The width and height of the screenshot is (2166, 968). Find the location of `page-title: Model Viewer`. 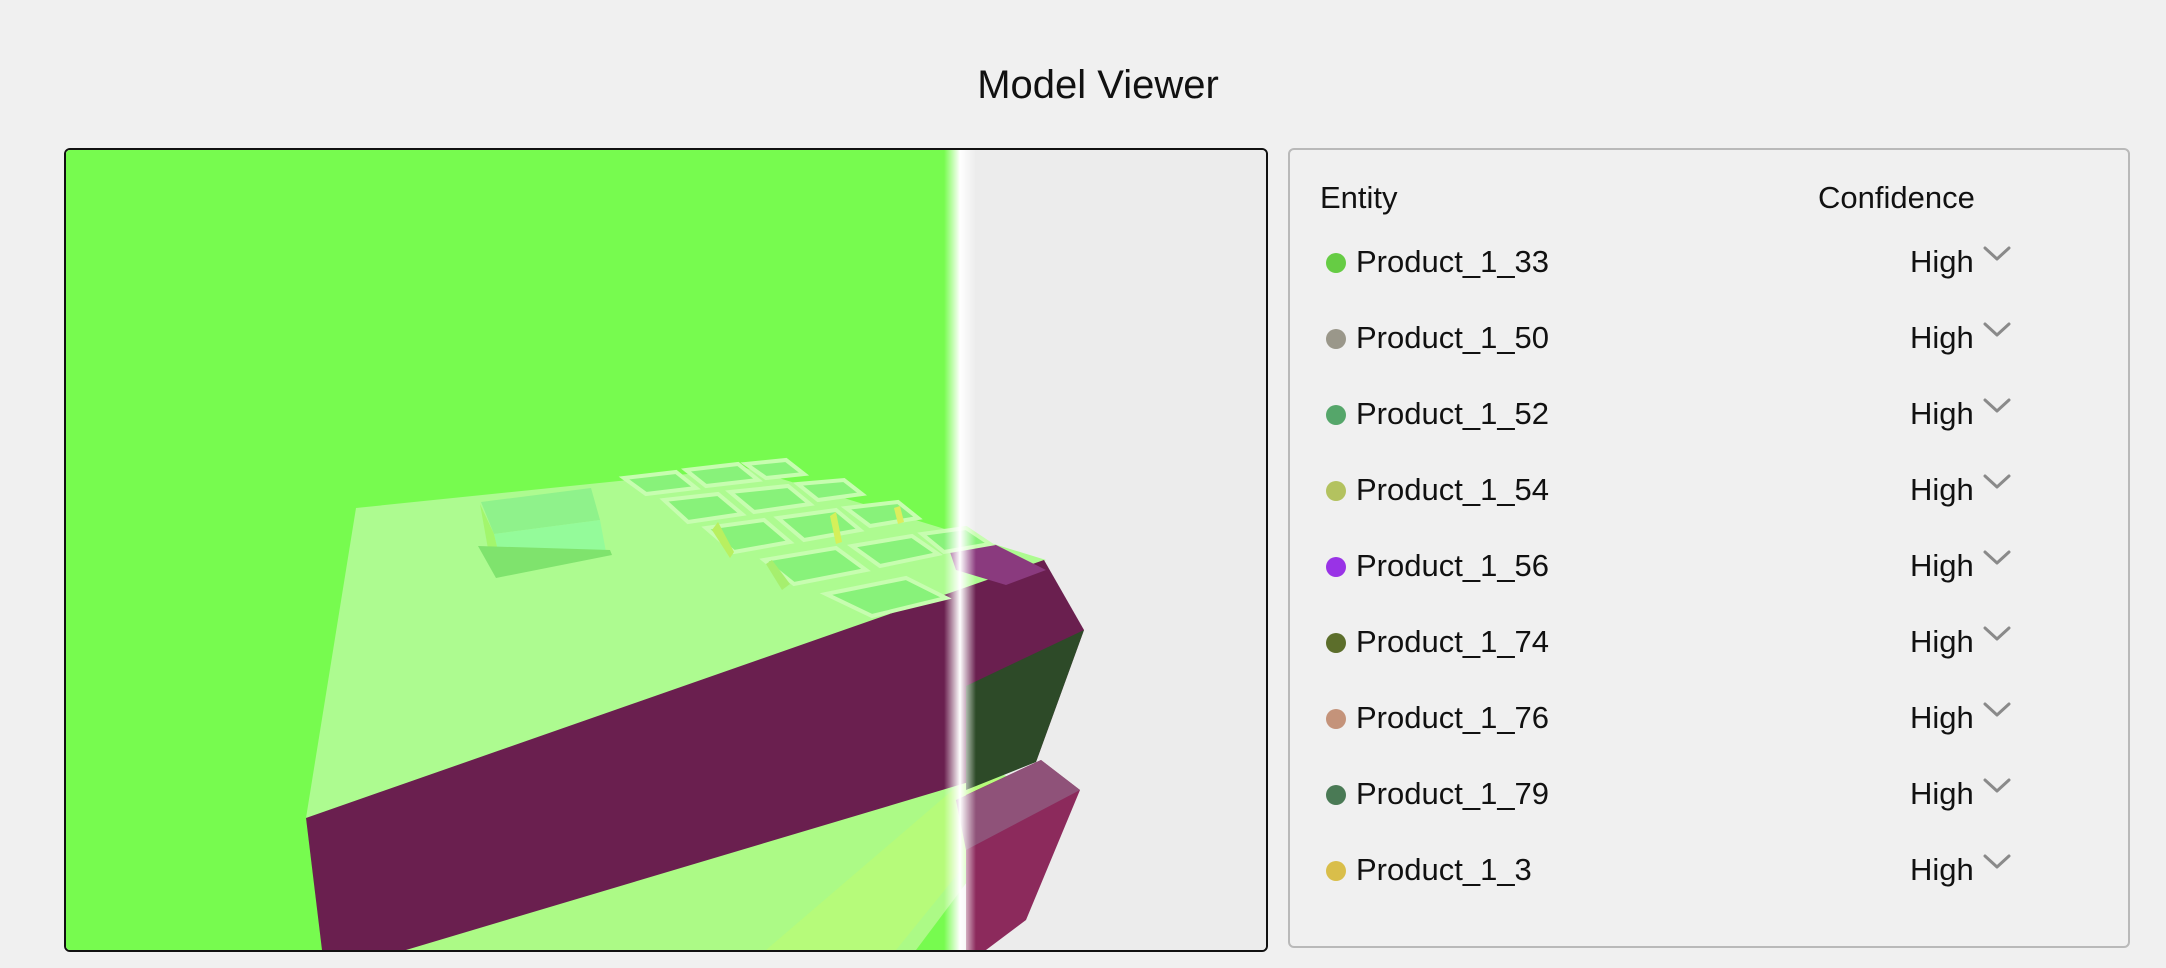

page-title: Model Viewer is located at coordinates (1098, 85).